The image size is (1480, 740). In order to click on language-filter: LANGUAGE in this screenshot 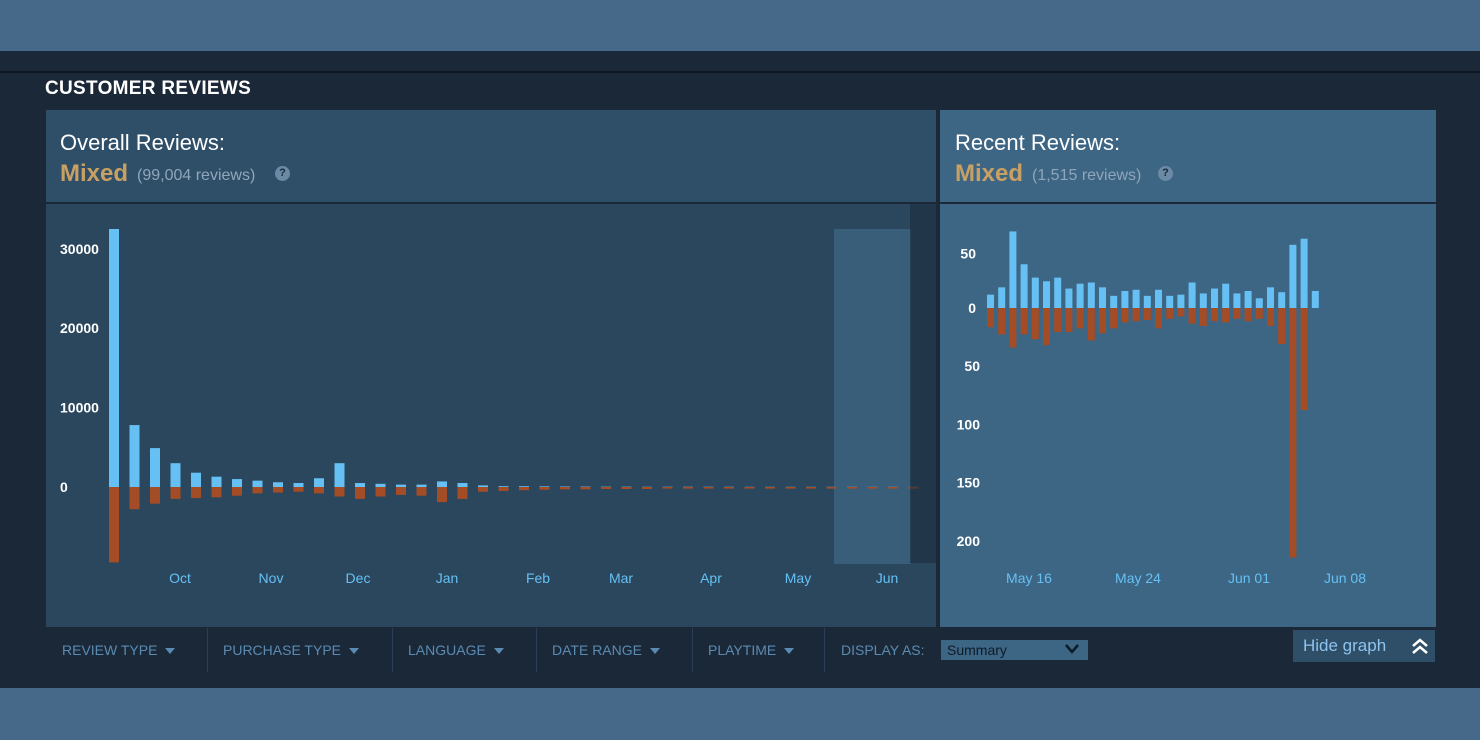, I will do `click(456, 650)`.